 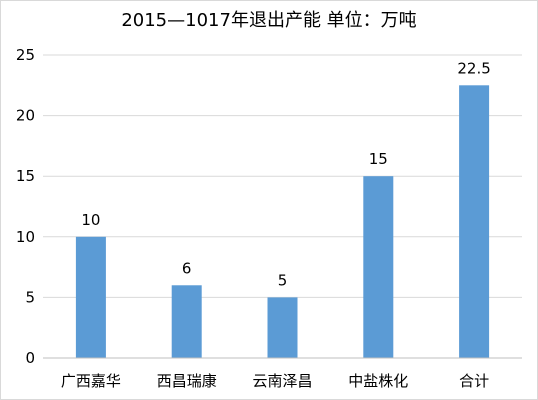 What do you see at coordinates (25, 237) in the screenshot?
I see `y-tick-label: 10` at bounding box center [25, 237].